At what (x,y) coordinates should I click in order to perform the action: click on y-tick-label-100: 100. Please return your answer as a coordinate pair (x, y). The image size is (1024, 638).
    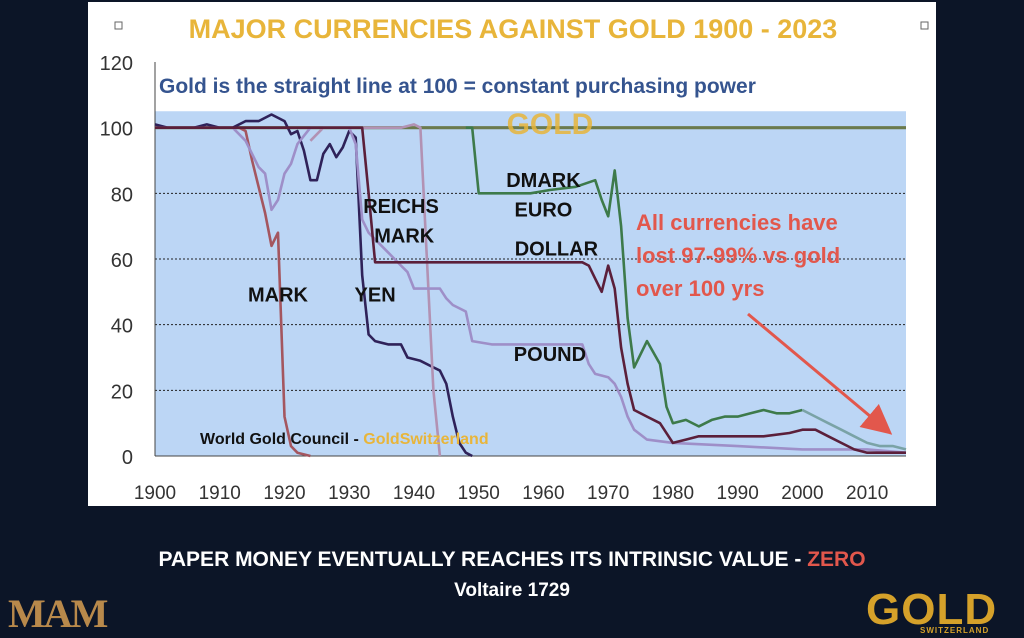
    Looking at the image, I should click on (116, 130).